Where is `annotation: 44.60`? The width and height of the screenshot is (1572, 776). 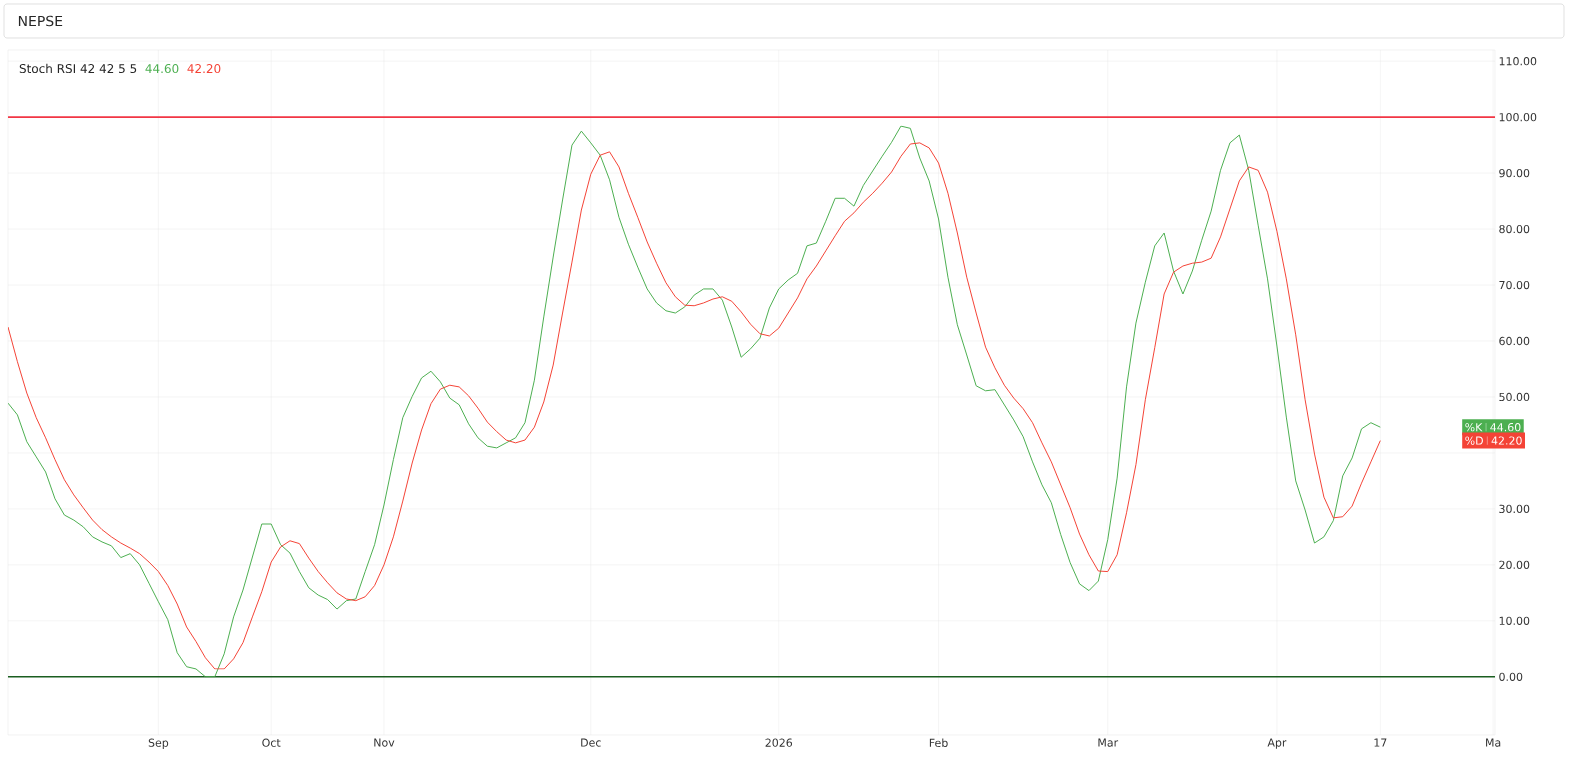 annotation: 44.60 is located at coordinates (162, 69).